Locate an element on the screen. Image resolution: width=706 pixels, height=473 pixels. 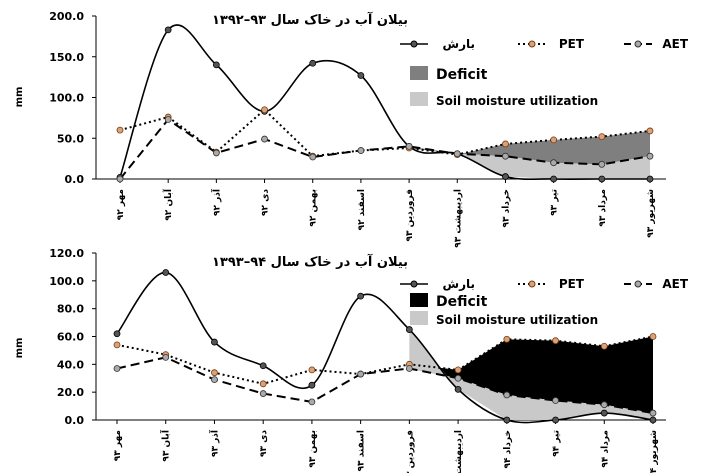
x-tick-label: مرداد ۹۴ is located at coordinates (605, 449).